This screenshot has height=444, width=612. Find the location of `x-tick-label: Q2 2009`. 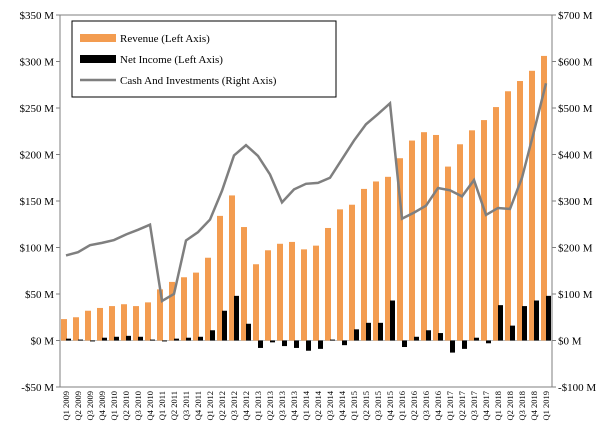

x-tick-label: Q2 2009 is located at coordinates (78, 406).